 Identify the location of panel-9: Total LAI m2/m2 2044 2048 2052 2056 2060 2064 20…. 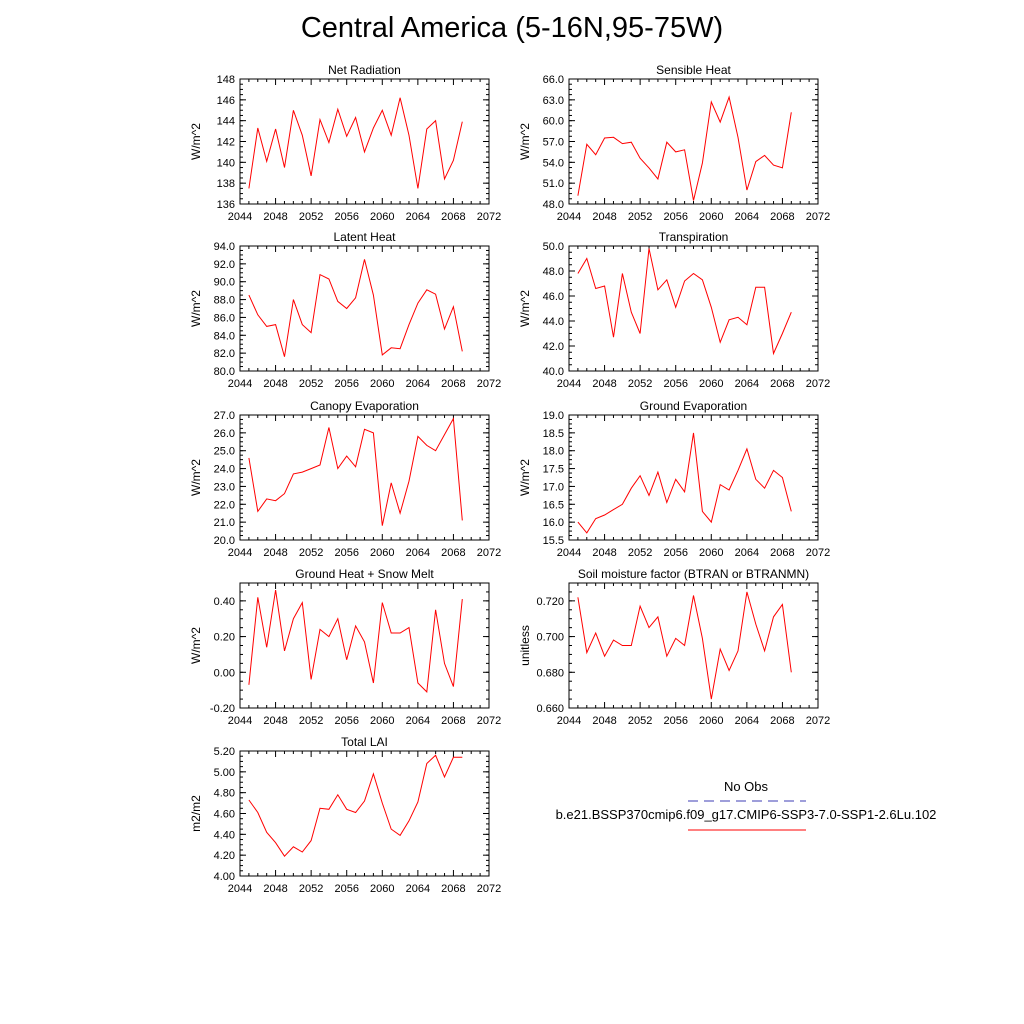
(345, 815).